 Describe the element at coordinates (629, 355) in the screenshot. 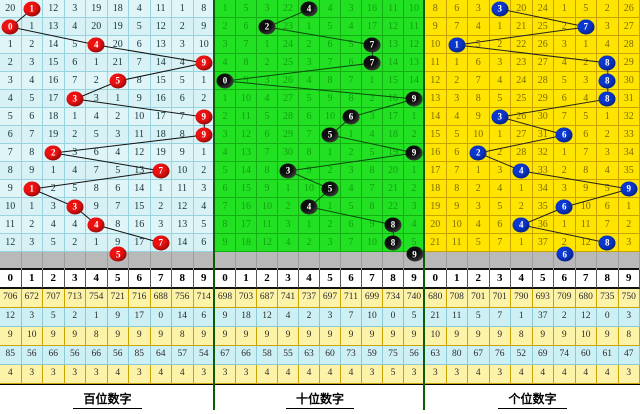

I see `stat-cell: 47` at that location.